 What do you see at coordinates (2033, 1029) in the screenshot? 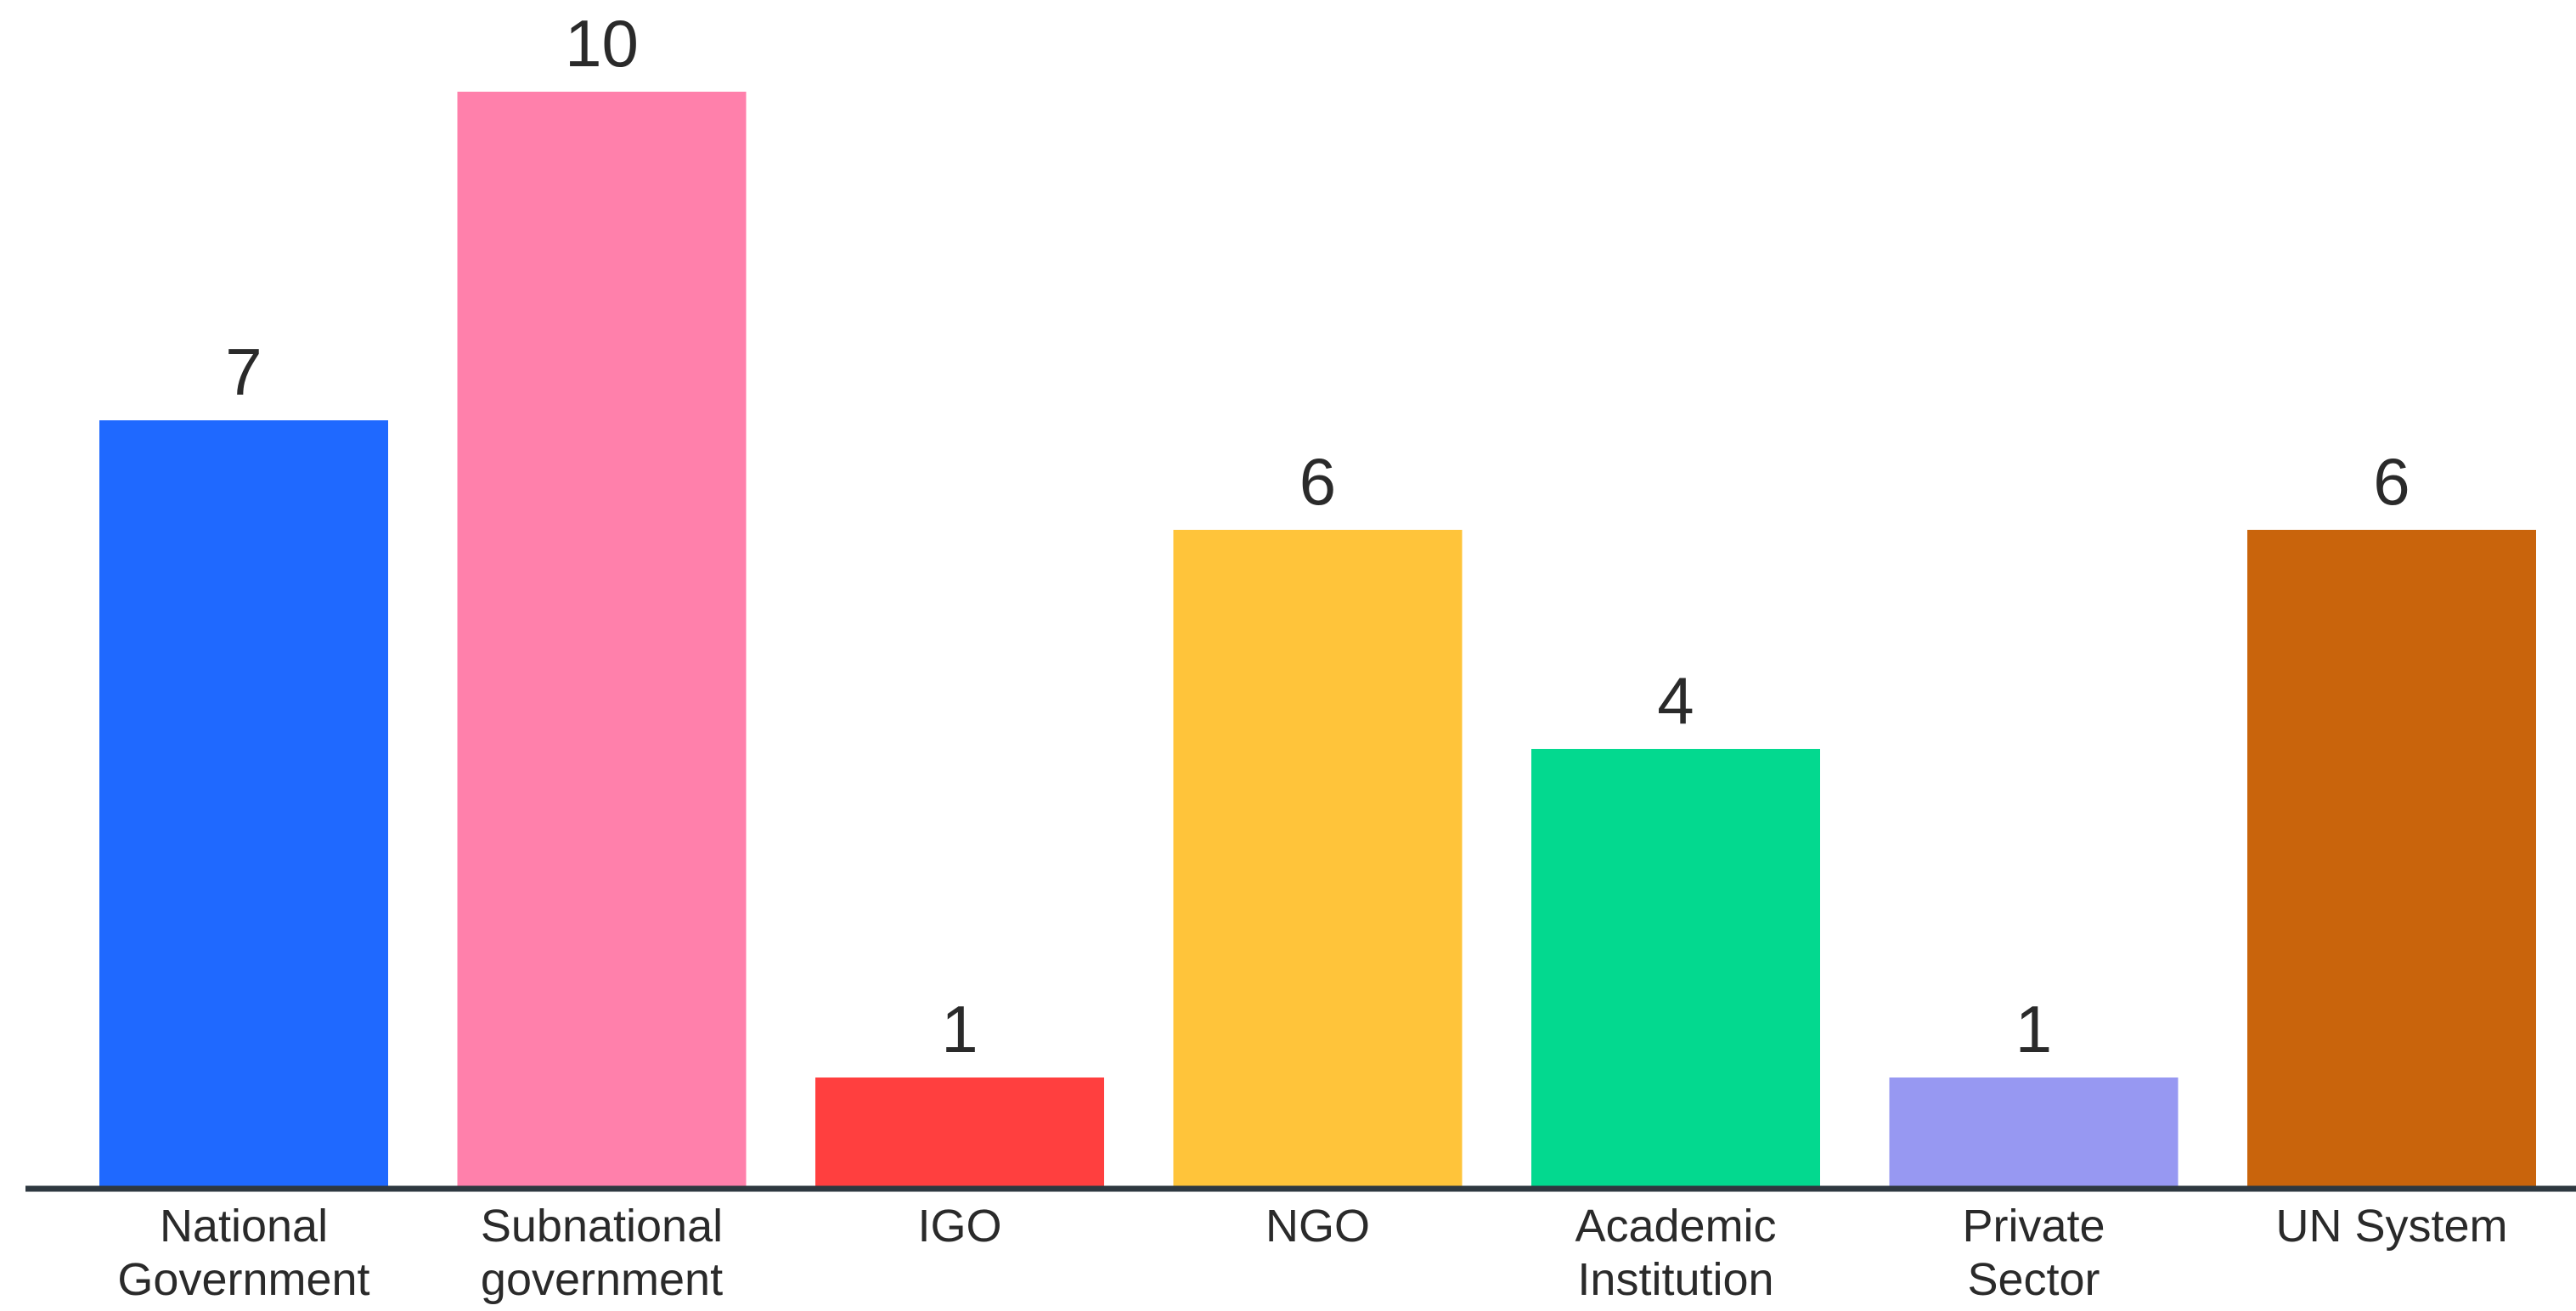
I see `value-label-5: 1` at bounding box center [2033, 1029].